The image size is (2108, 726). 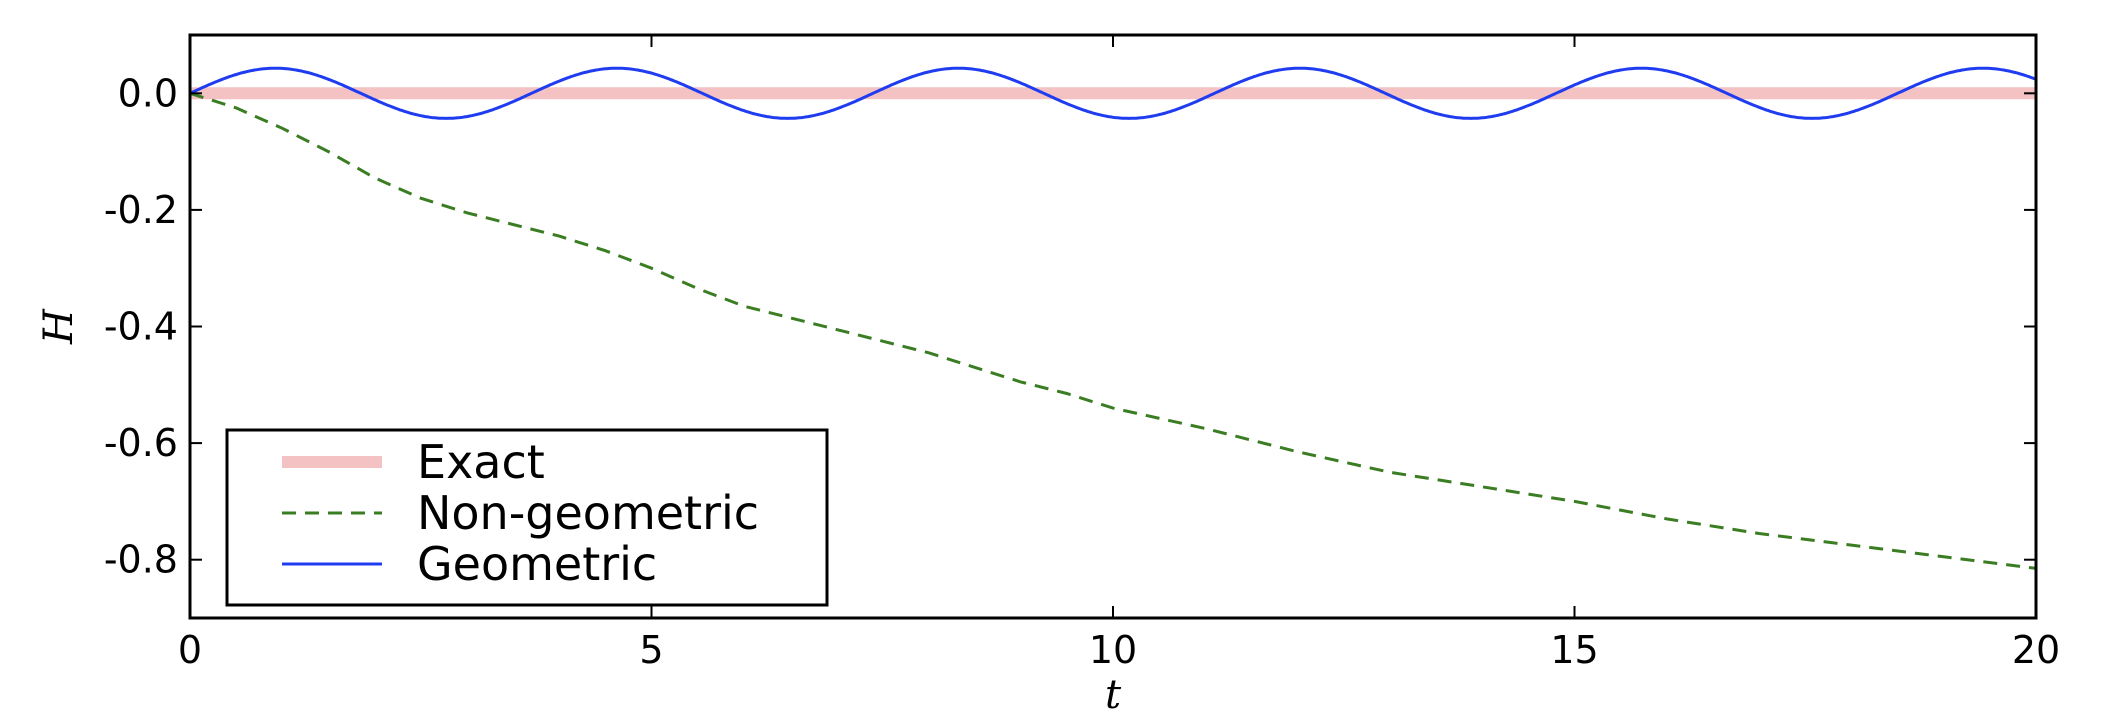 I want to click on x-tick-label: 15, so click(x=1574, y=650).